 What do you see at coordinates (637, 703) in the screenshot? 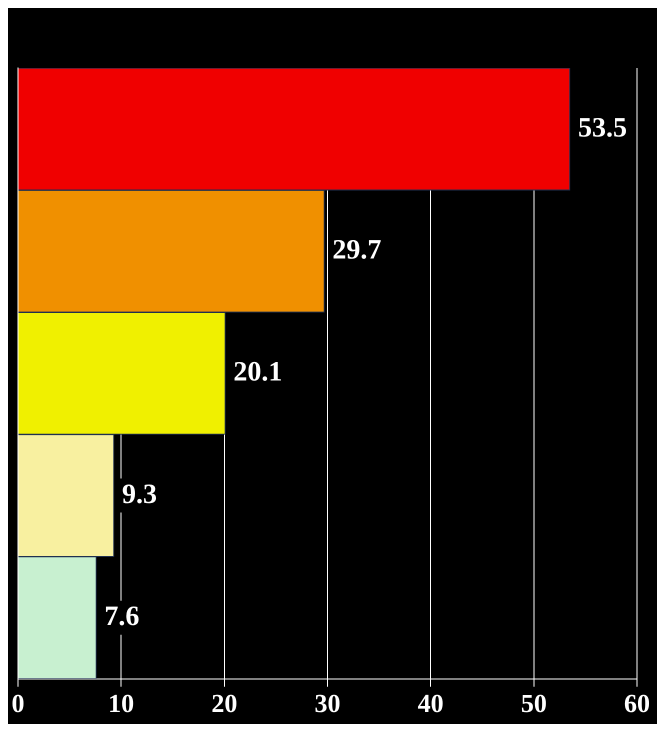
I see `x-tick-label: 60` at bounding box center [637, 703].